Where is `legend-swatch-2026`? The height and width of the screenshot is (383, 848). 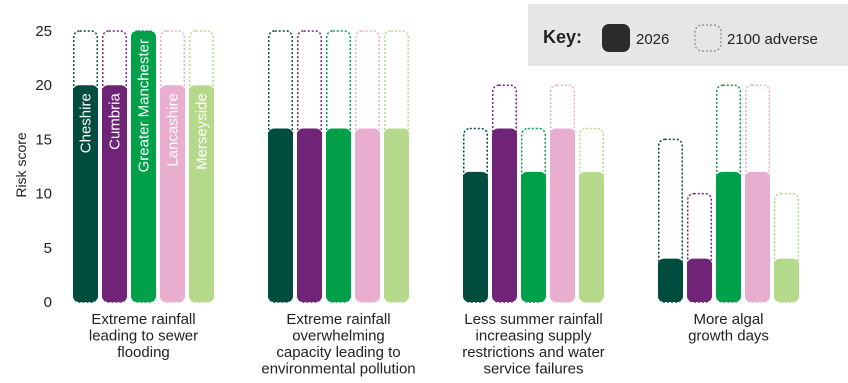
legend-swatch-2026 is located at coordinates (616, 38).